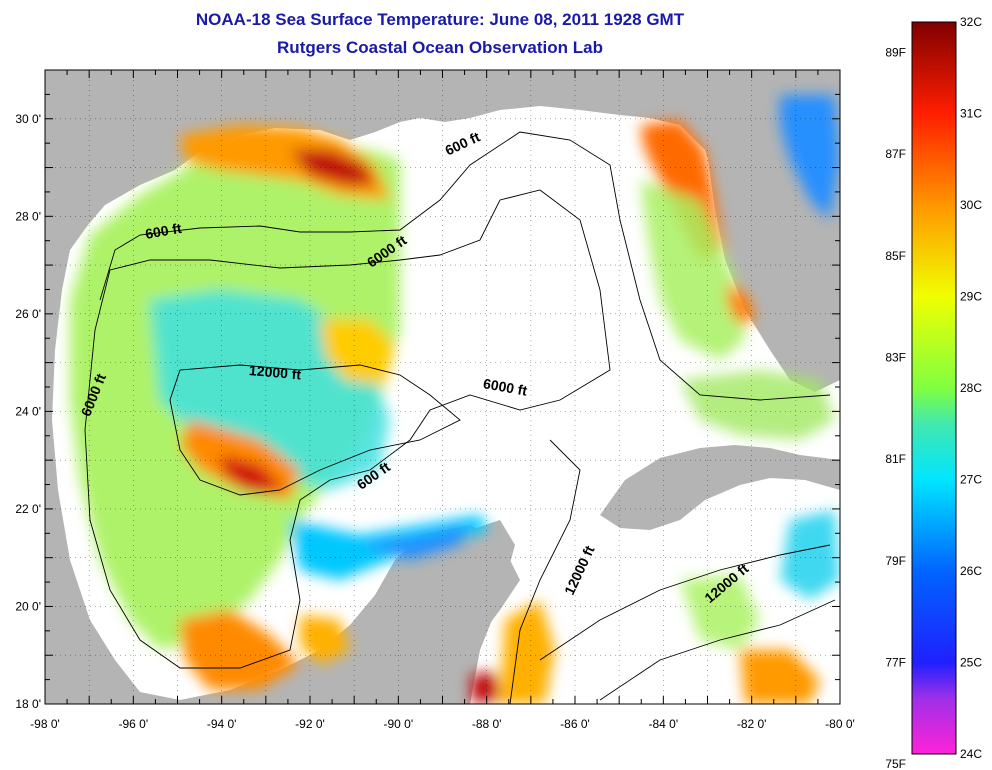  Describe the element at coordinates (28, 119) in the screenshot. I see `lat-tick-label: 30 0'` at that location.